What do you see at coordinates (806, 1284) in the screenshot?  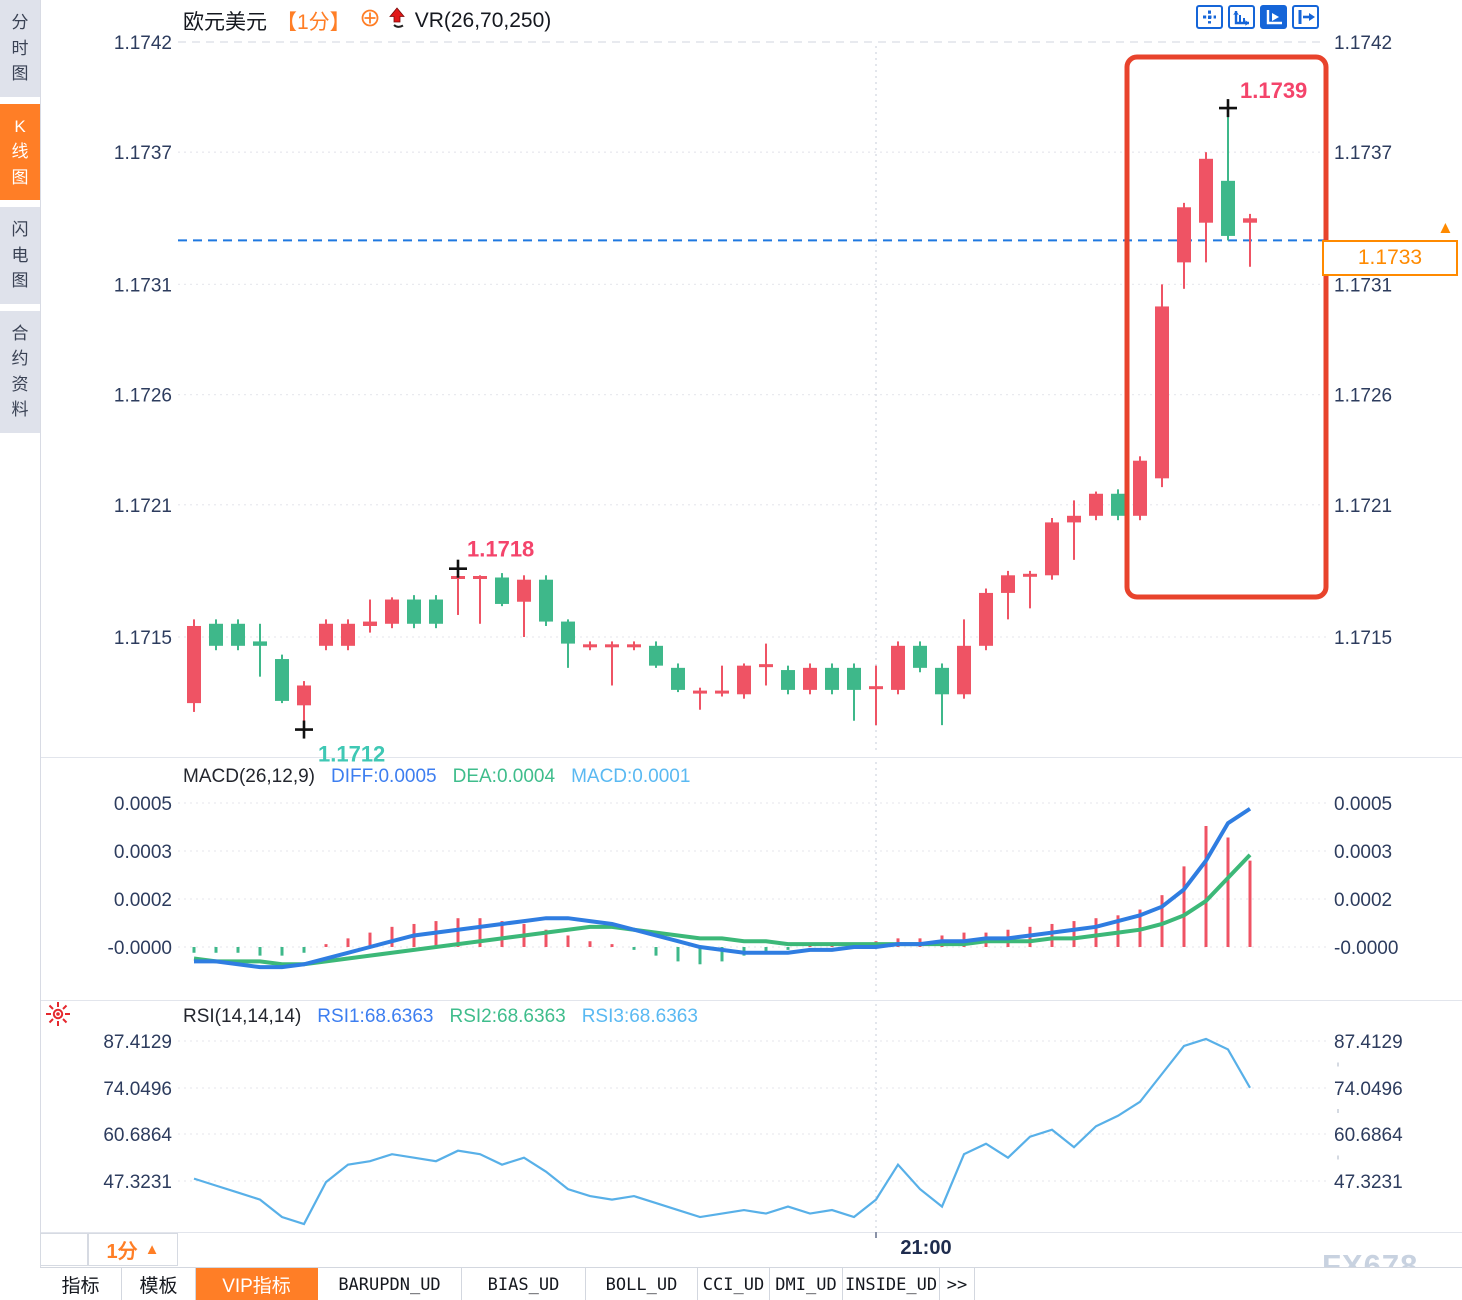 I see `tab-dmi-ud: DMI_UD` at bounding box center [806, 1284].